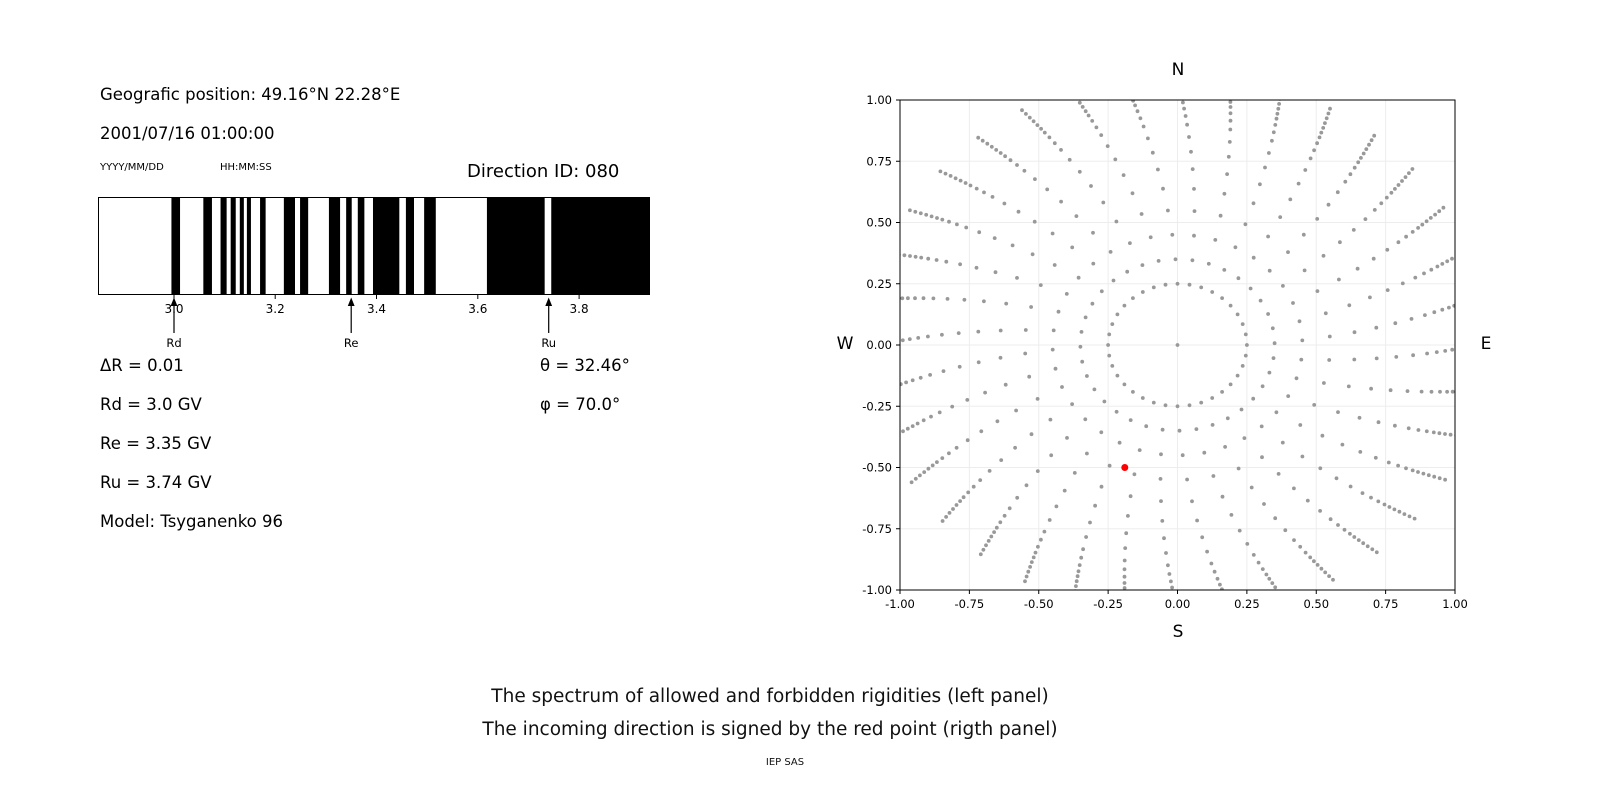  What do you see at coordinates (187, 133) in the screenshot?
I see `datetime-label: 2001/07/16 01:00:00` at bounding box center [187, 133].